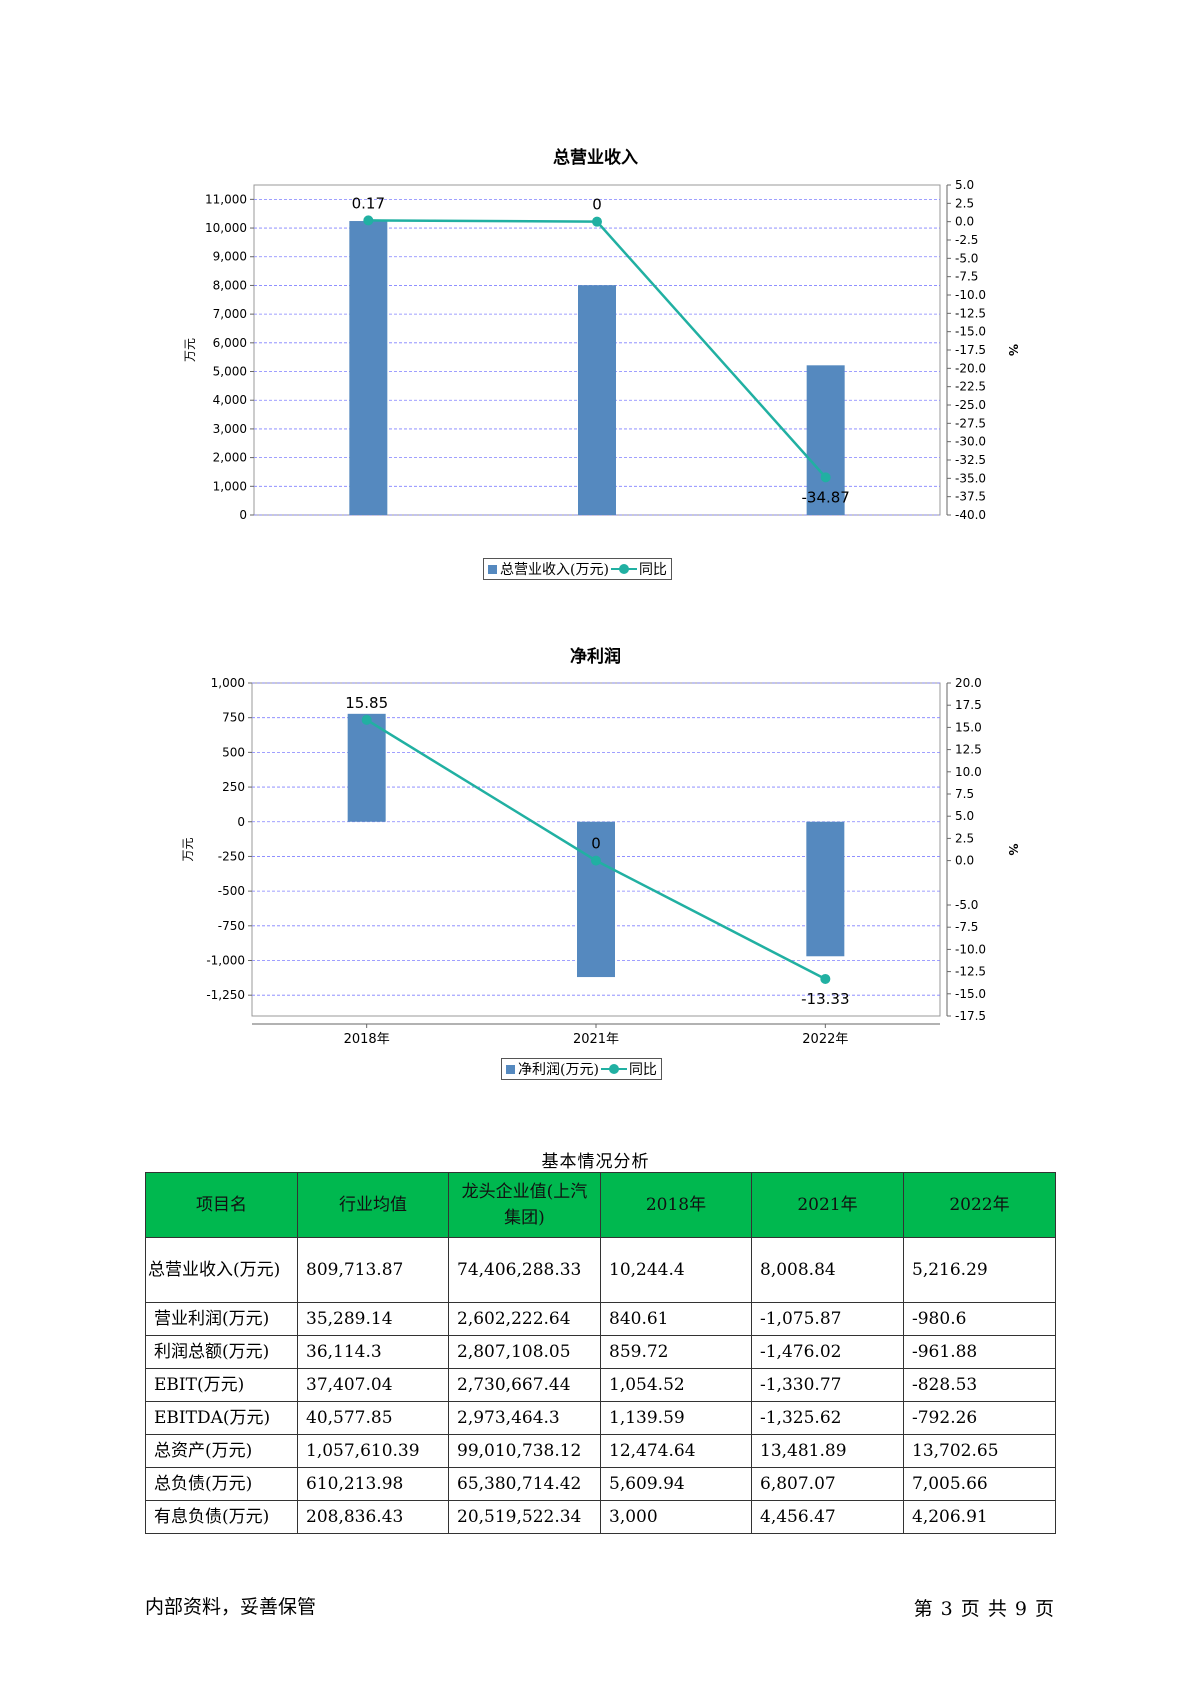 This screenshot has width=1191, height=1684. I want to click on y2-tick-label: -10.0, so click(970, 949).